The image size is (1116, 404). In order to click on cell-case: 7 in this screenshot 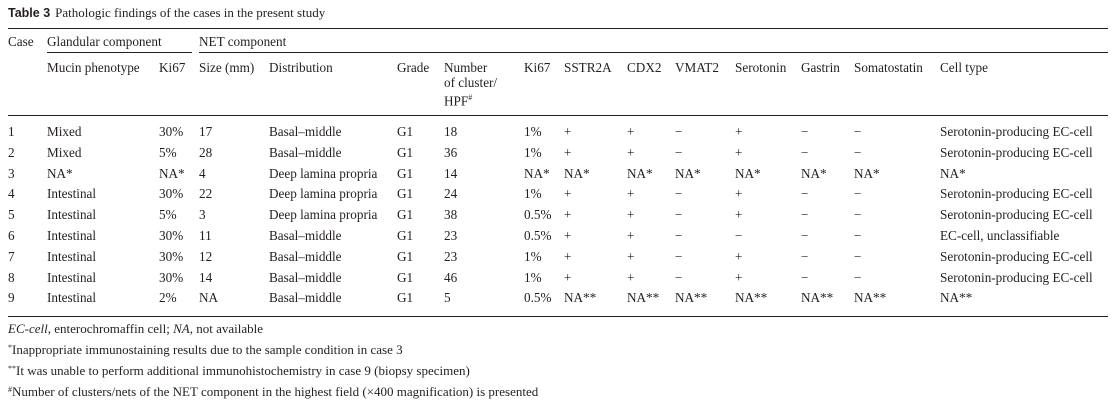, I will do `click(11, 256)`.